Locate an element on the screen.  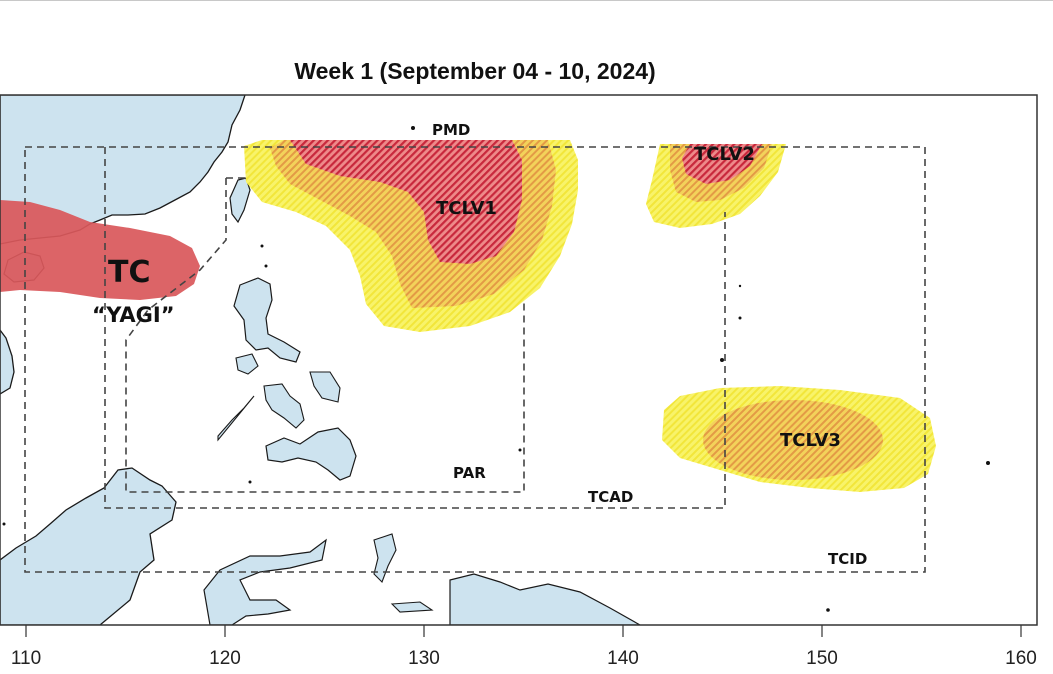
x-tick-label: 130 is located at coordinates (424, 658).